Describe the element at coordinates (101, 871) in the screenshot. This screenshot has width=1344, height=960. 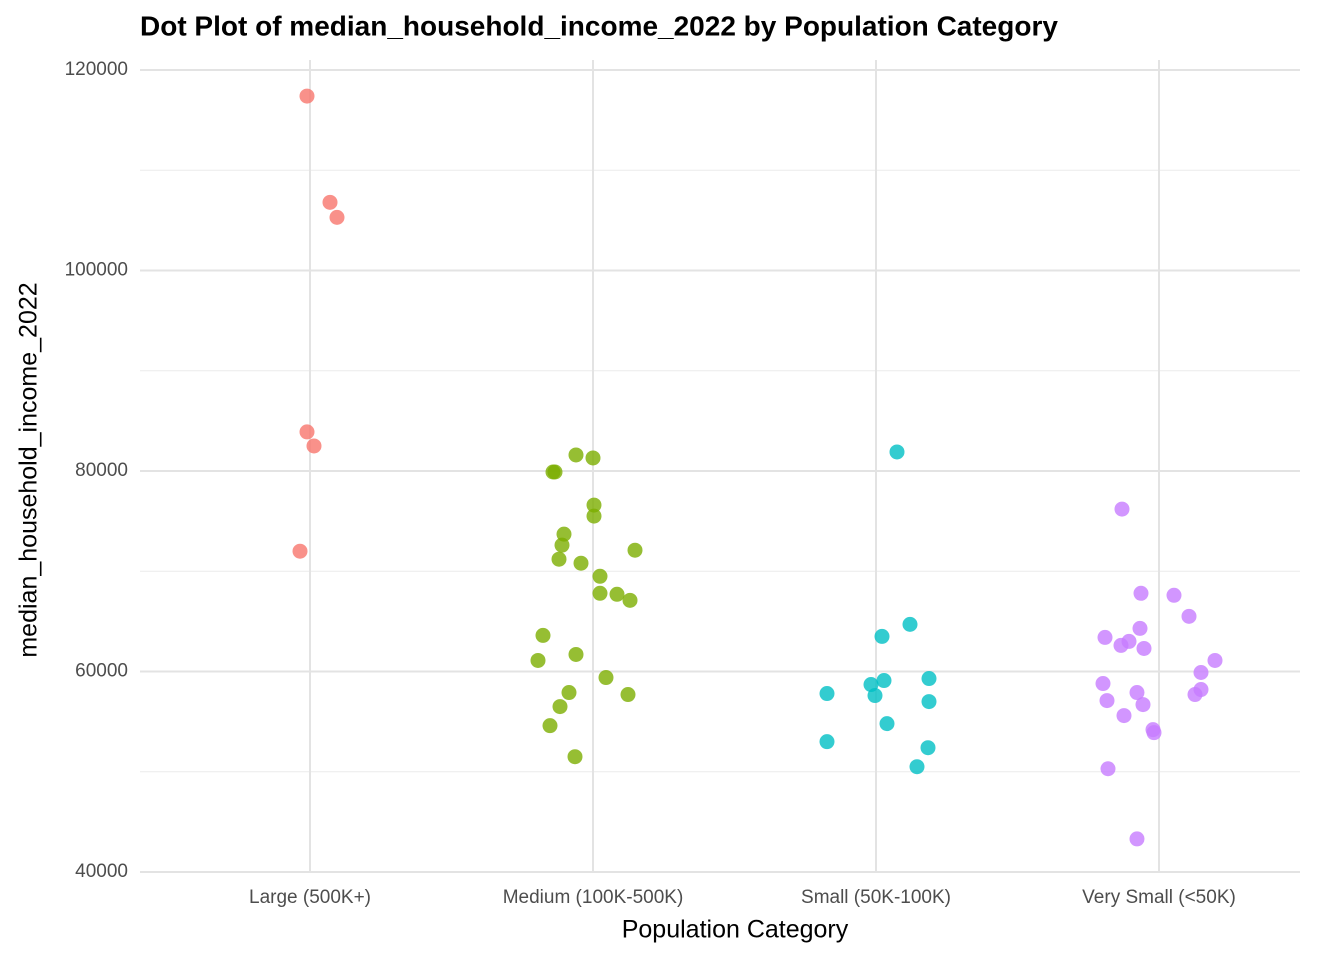
I see `y-tick-label: 40000` at that location.